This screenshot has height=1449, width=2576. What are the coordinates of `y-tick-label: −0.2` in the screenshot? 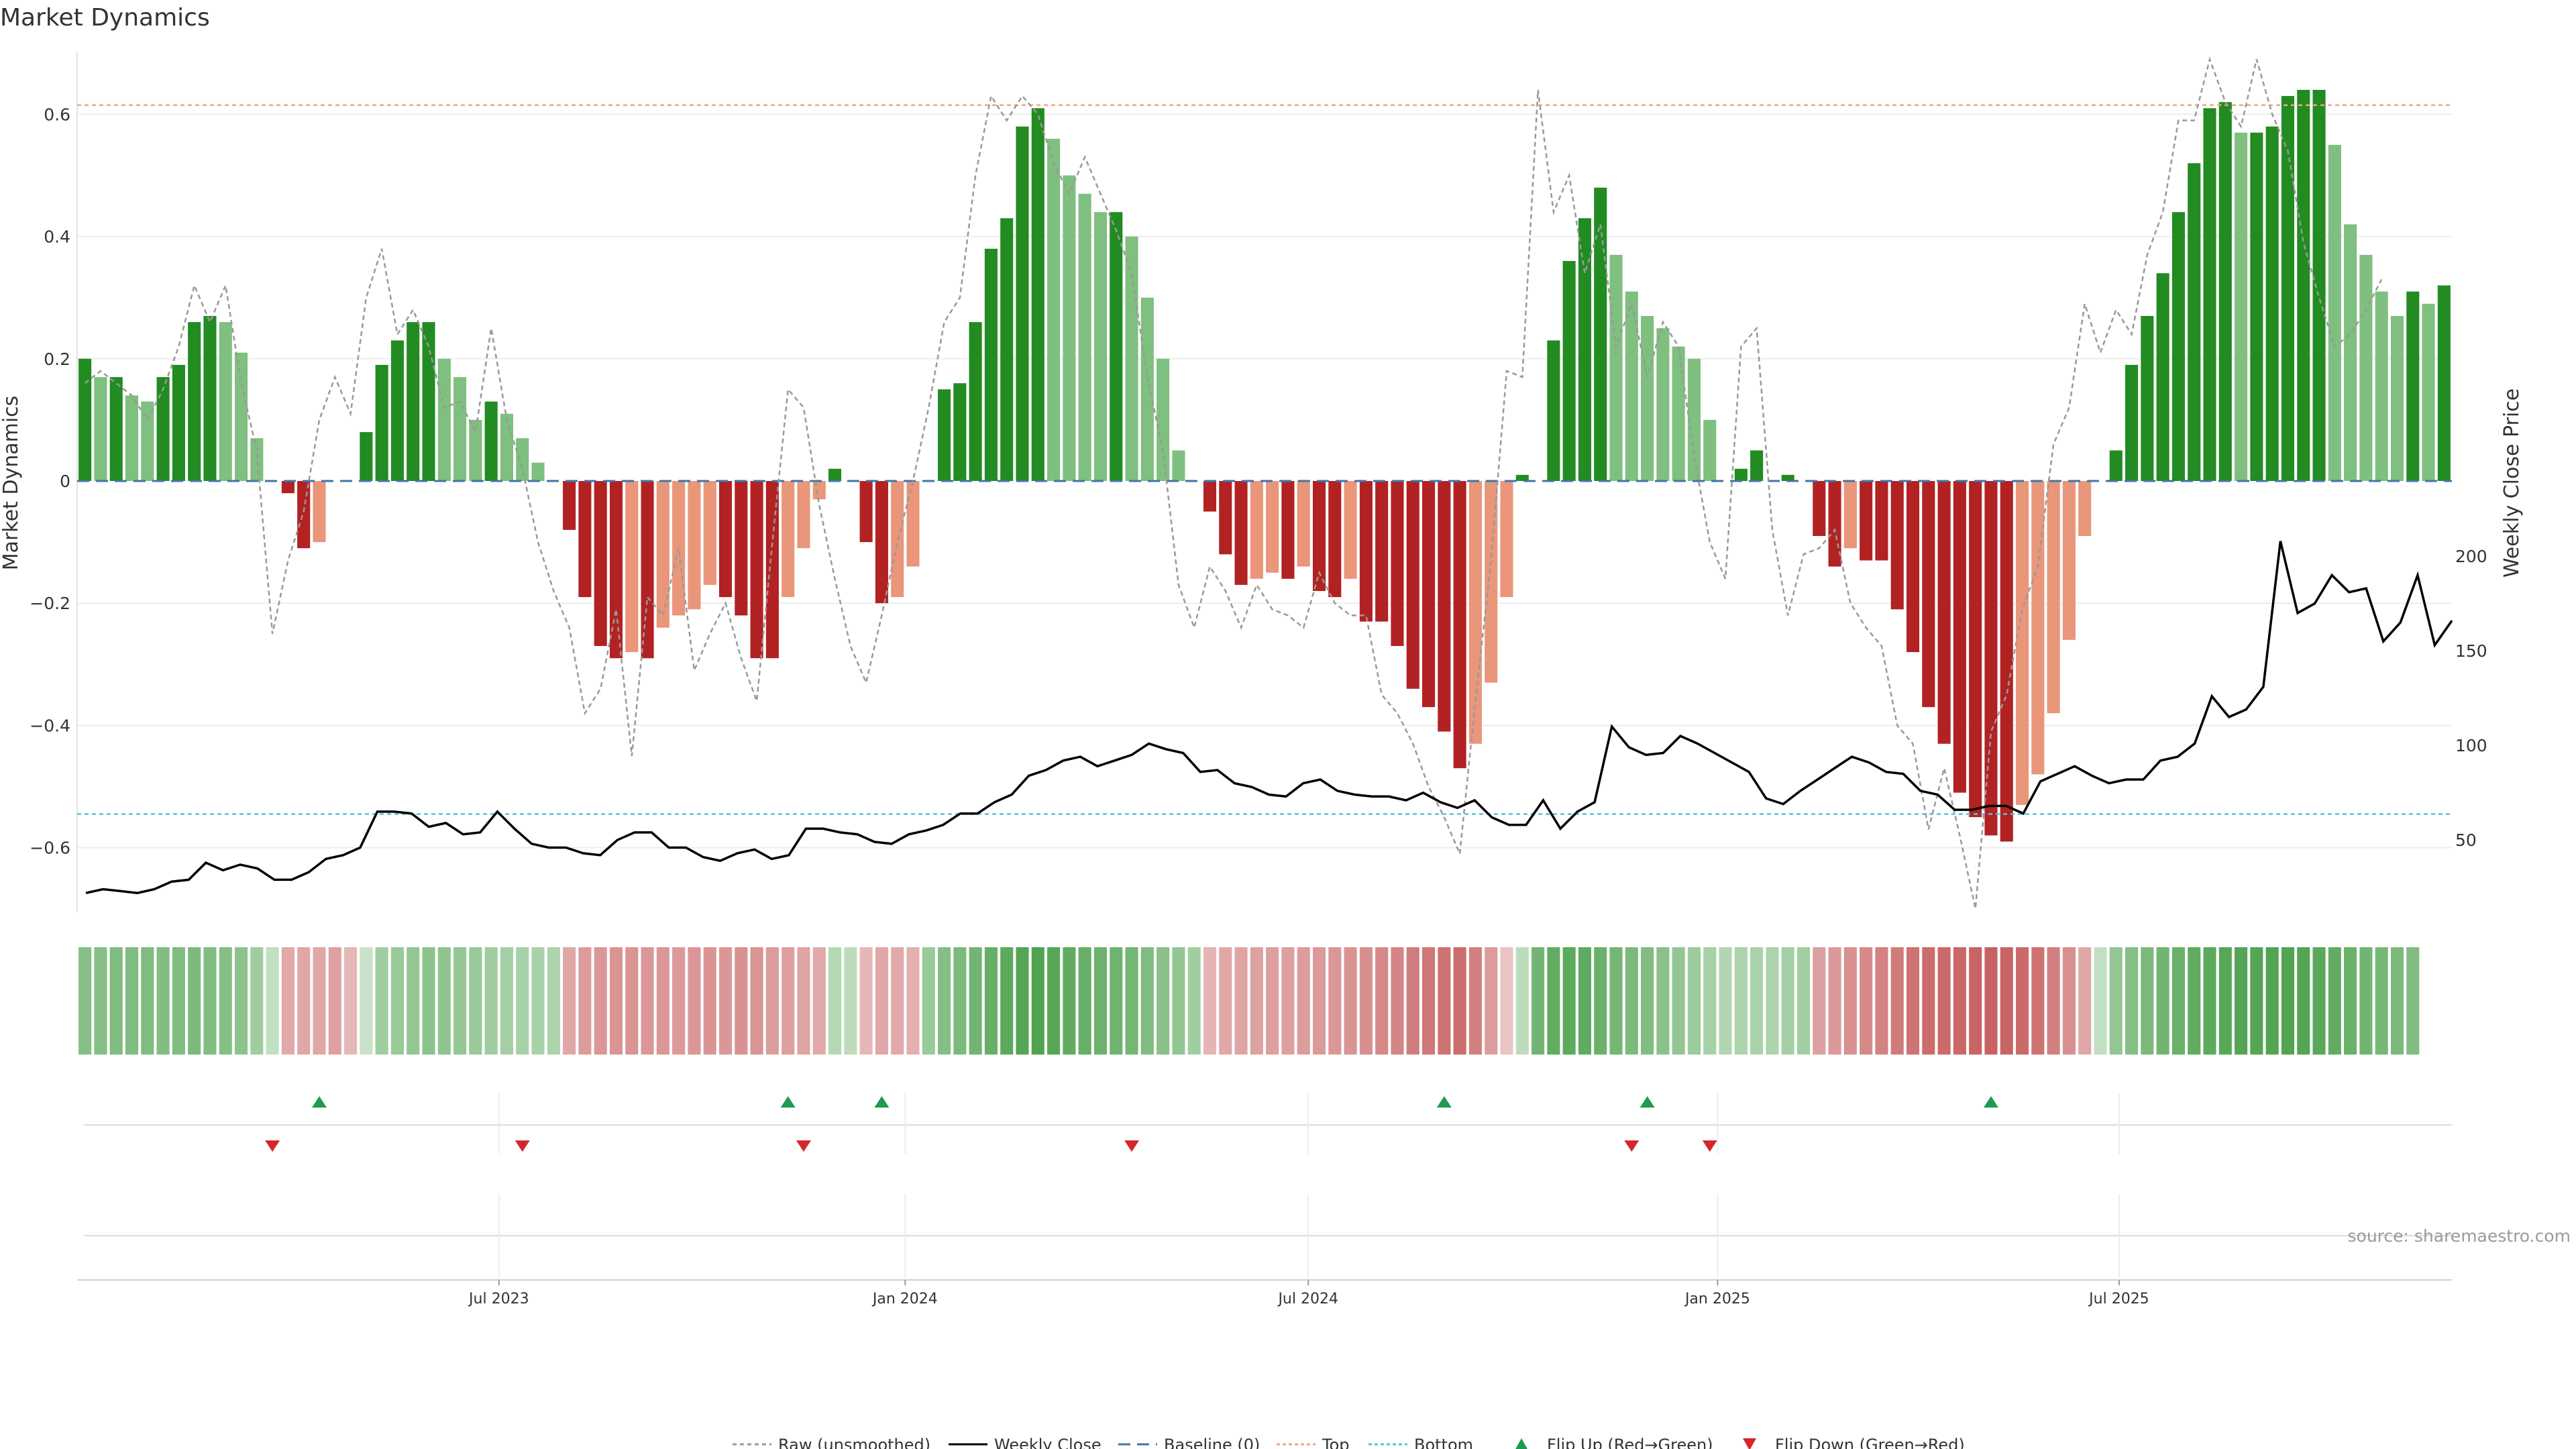 It's located at (50, 603).